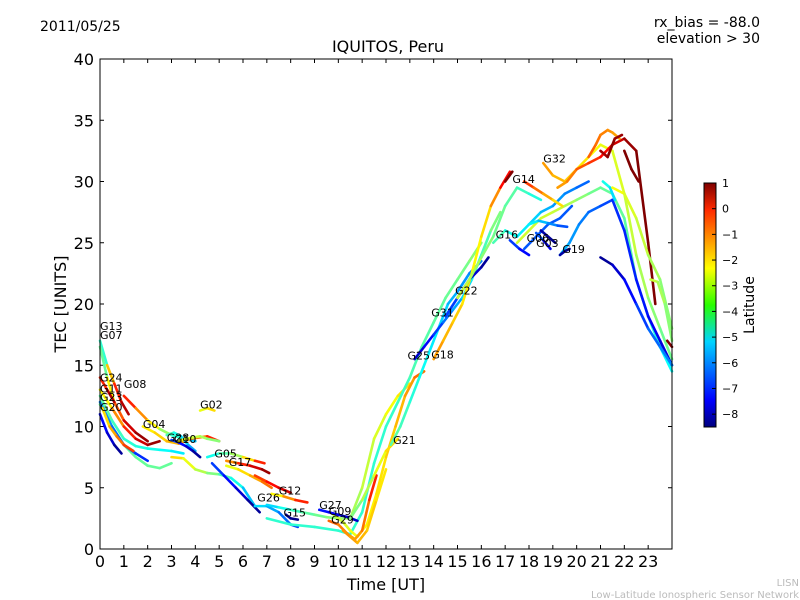 The height and width of the screenshot is (600, 800). I want to click on satellite-label: G06, so click(538, 238).